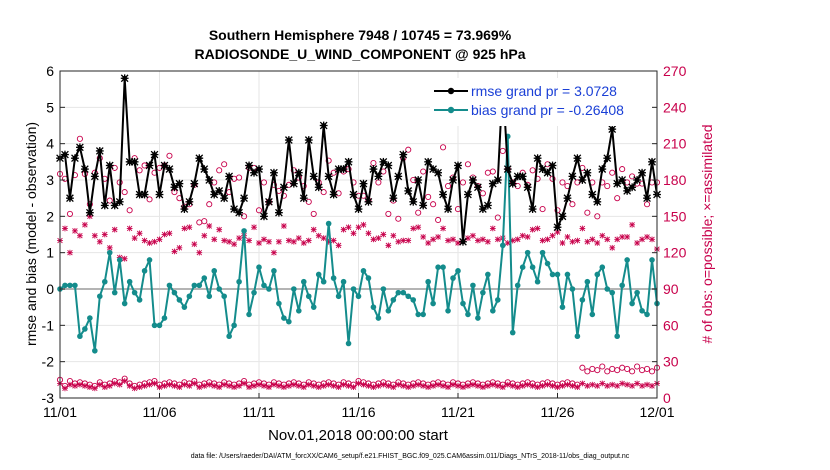 The width and height of the screenshot is (830, 470). I want to click on left-axis-ticks: 6 5 4 3 2 1 0 -1 -2 -3, so click(53, 234).